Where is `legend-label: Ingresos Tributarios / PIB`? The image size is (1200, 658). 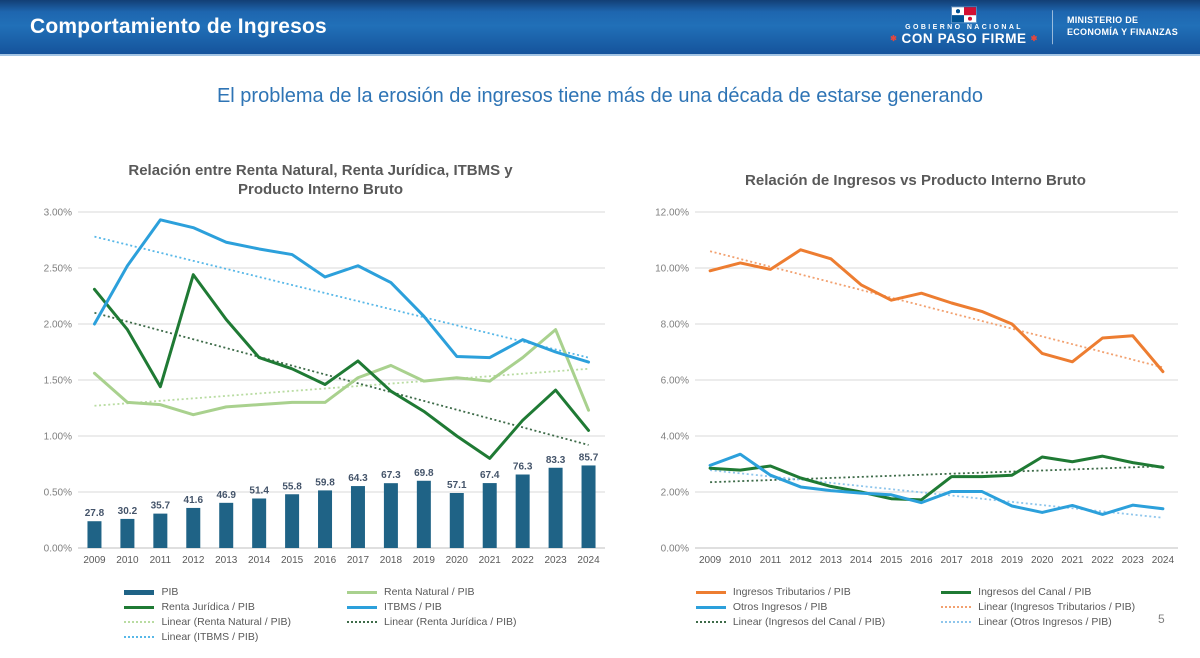
legend-label: Ingresos Tributarios / PIB is located at coordinates (791, 592).